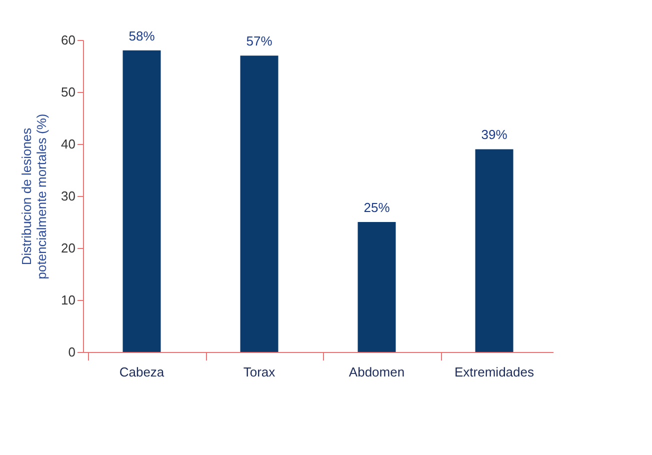  I want to click on y-tick-label: 0, so click(72, 352).